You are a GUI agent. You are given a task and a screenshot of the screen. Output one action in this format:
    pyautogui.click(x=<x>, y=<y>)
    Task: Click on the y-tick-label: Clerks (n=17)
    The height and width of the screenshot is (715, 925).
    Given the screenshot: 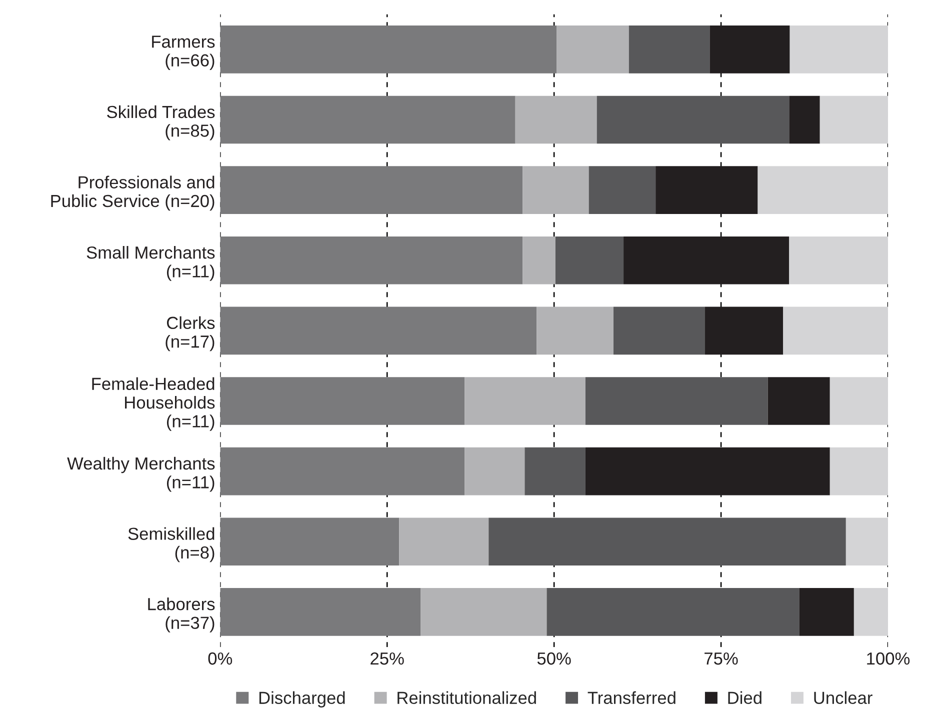 What is the action you would take?
    pyautogui.click(x=190, y=334)
    